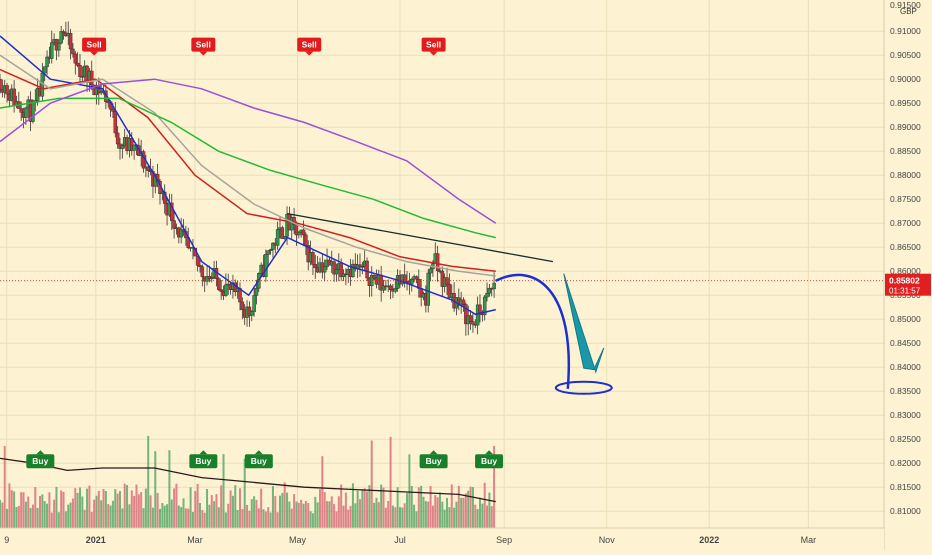 Image resolution: width=932 pixels, height=555 pixels. What do you see at coordinates (400, 540) in the screenshot?
I see `x-tick-label: Jul` at bounding box center [400, 540].